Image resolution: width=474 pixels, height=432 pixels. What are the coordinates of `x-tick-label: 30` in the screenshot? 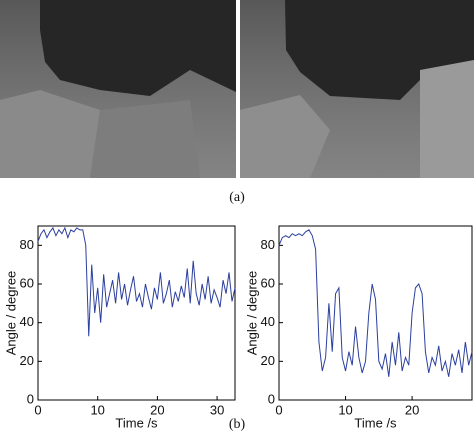 It's located at (217, 409).